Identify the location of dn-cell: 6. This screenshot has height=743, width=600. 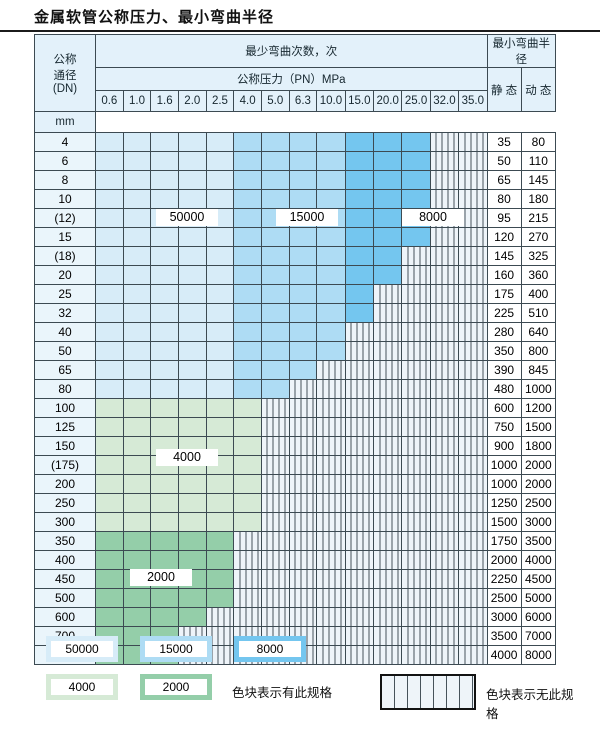
(65, 161).